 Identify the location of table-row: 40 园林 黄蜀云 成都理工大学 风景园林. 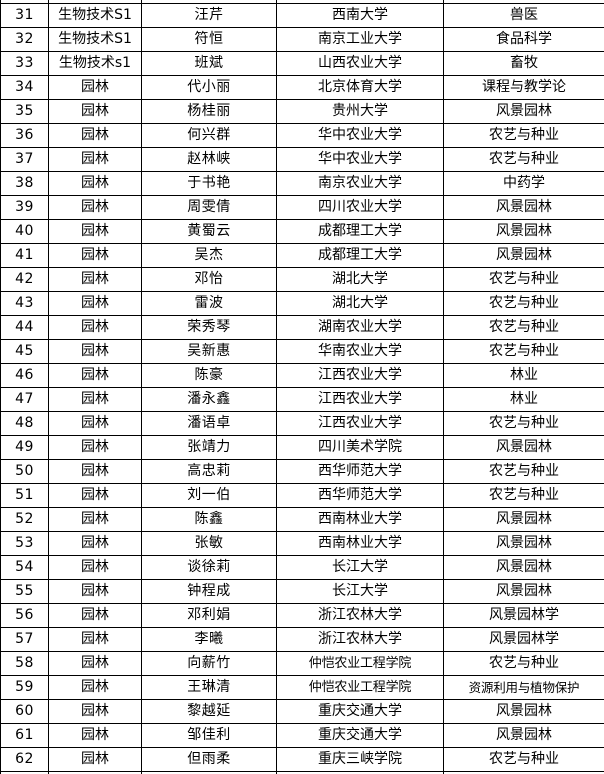
(302, 231).